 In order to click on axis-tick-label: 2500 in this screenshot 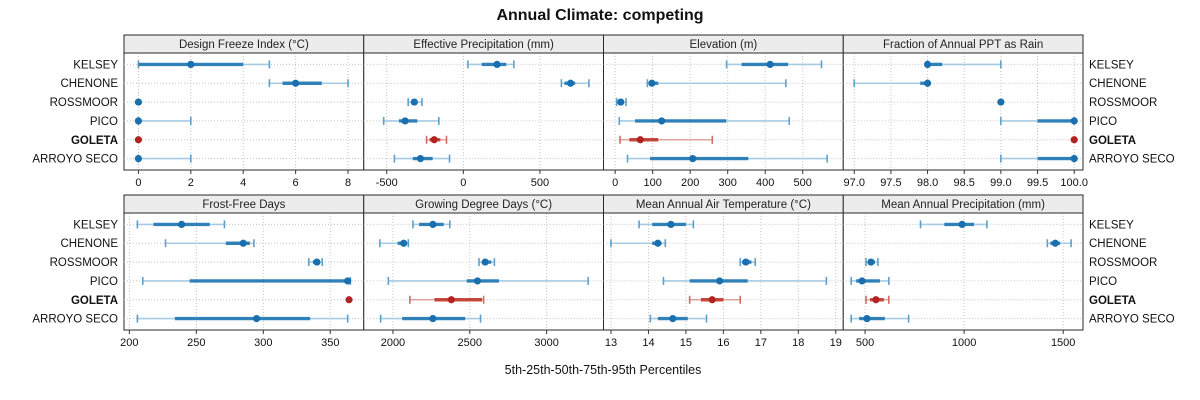, I will do `click(470, 343)`.